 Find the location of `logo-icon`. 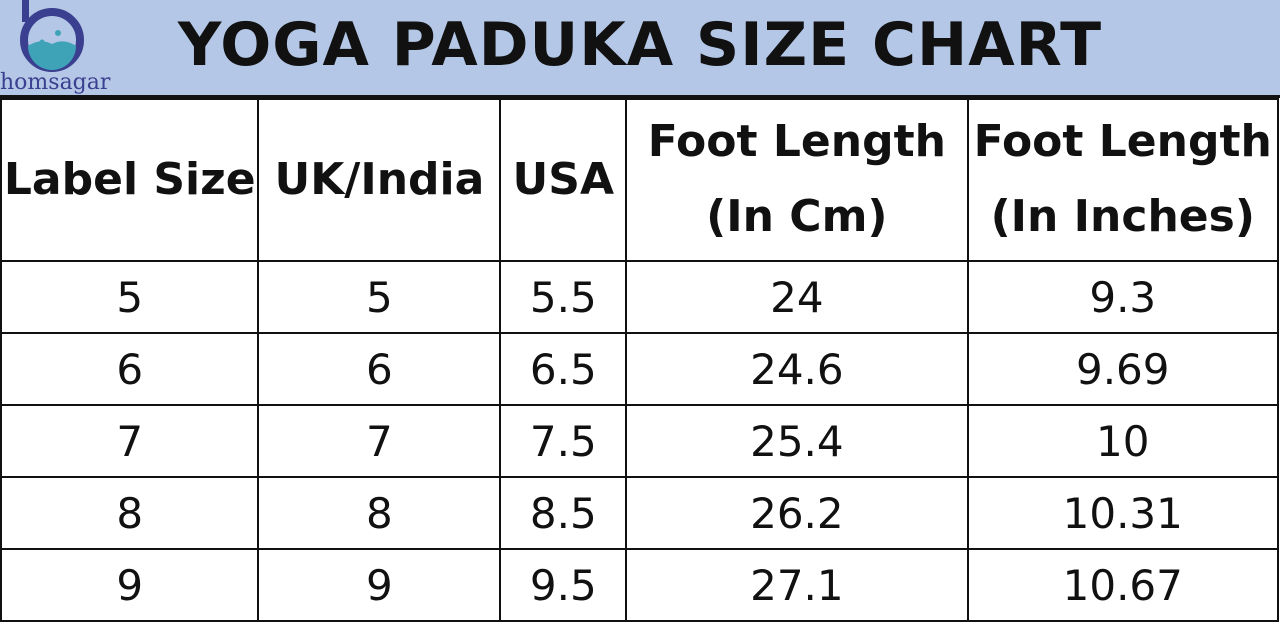

logo-icon is located at coordinates (52, 36).